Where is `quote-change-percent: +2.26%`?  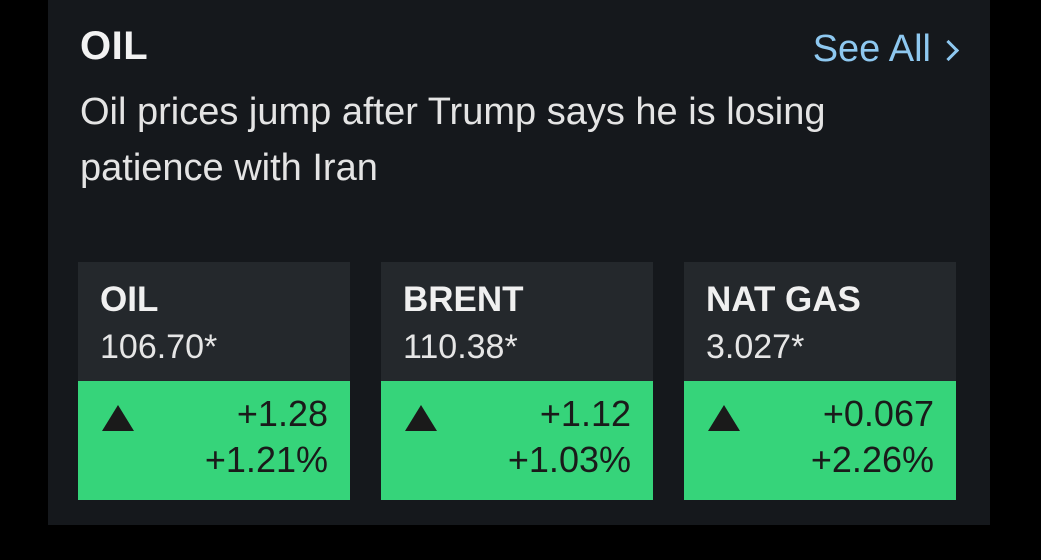 quote-change-percent: +2.26% is located at coordinates (872, 459).